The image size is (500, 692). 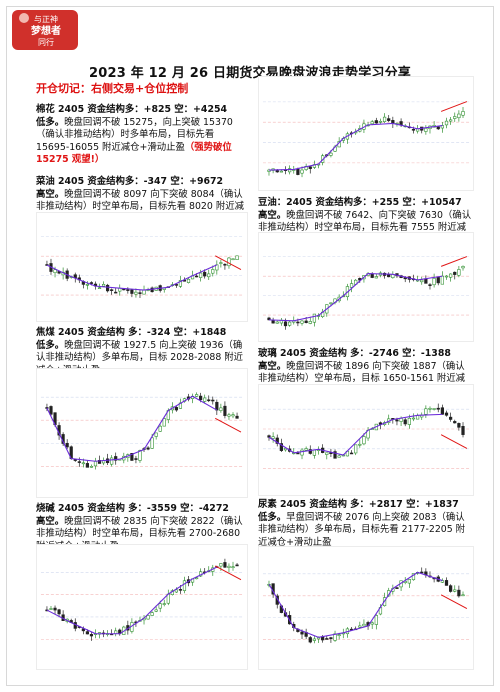 I want to click on note-head: 焦煤 2405 资金结构 多：-324 空：+1848, so click(x=131, y=332).